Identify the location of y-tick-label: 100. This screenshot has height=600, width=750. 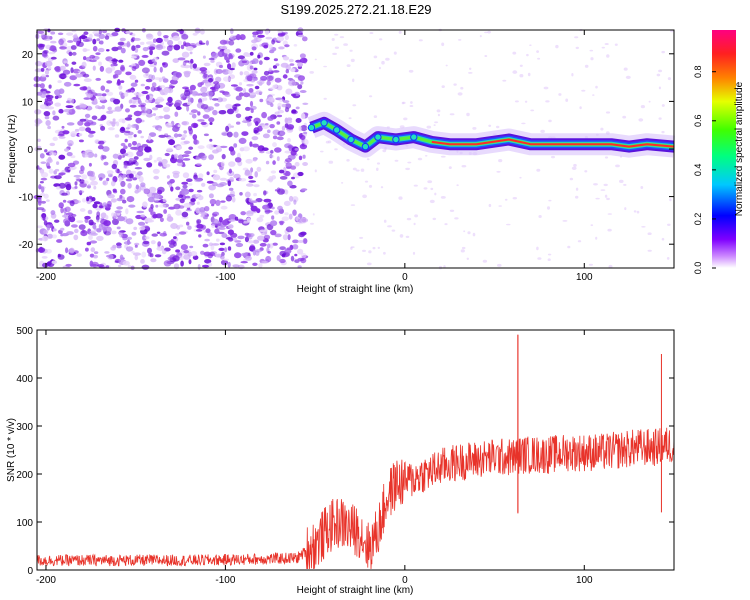
(24, 523).